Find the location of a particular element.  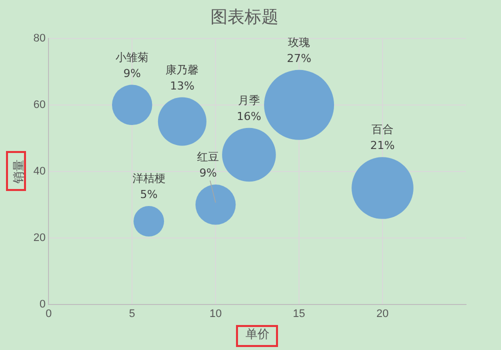

y-tick-label: 80 is located at coordinates (39, 38).